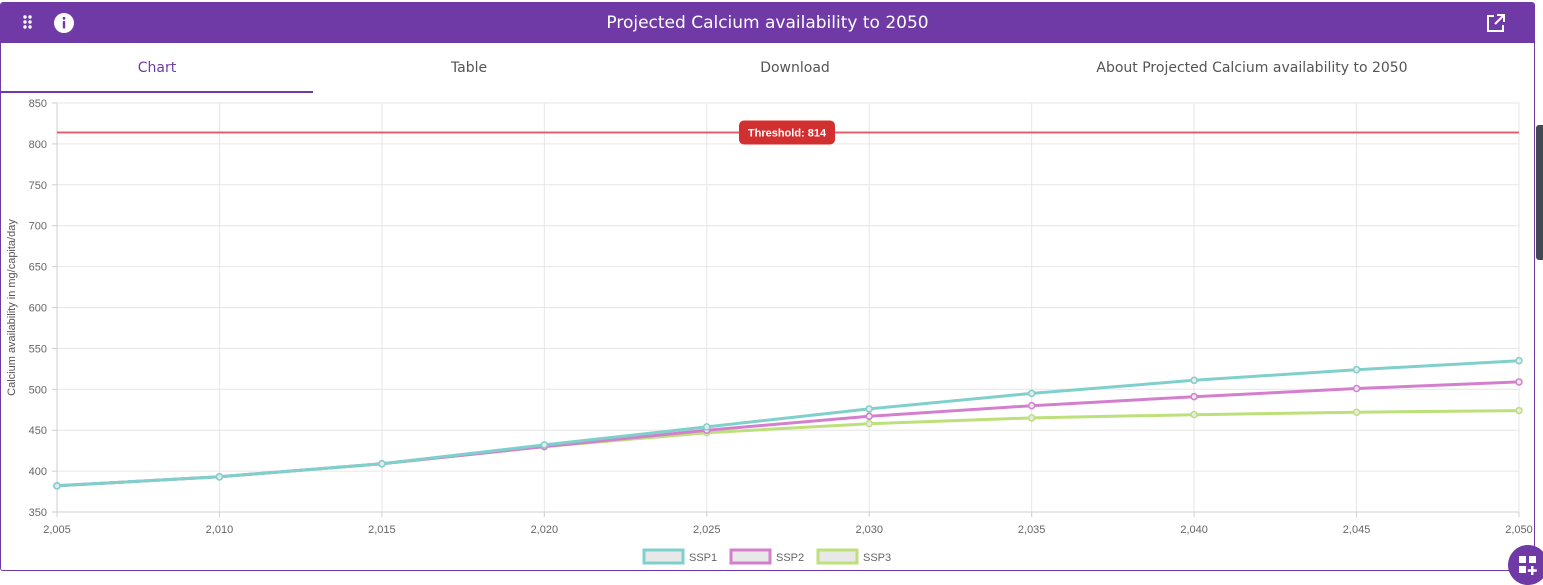  Describe the element at coordinates (38, 472) in the screenshot. I see `y-tick-label: 400` at that location.